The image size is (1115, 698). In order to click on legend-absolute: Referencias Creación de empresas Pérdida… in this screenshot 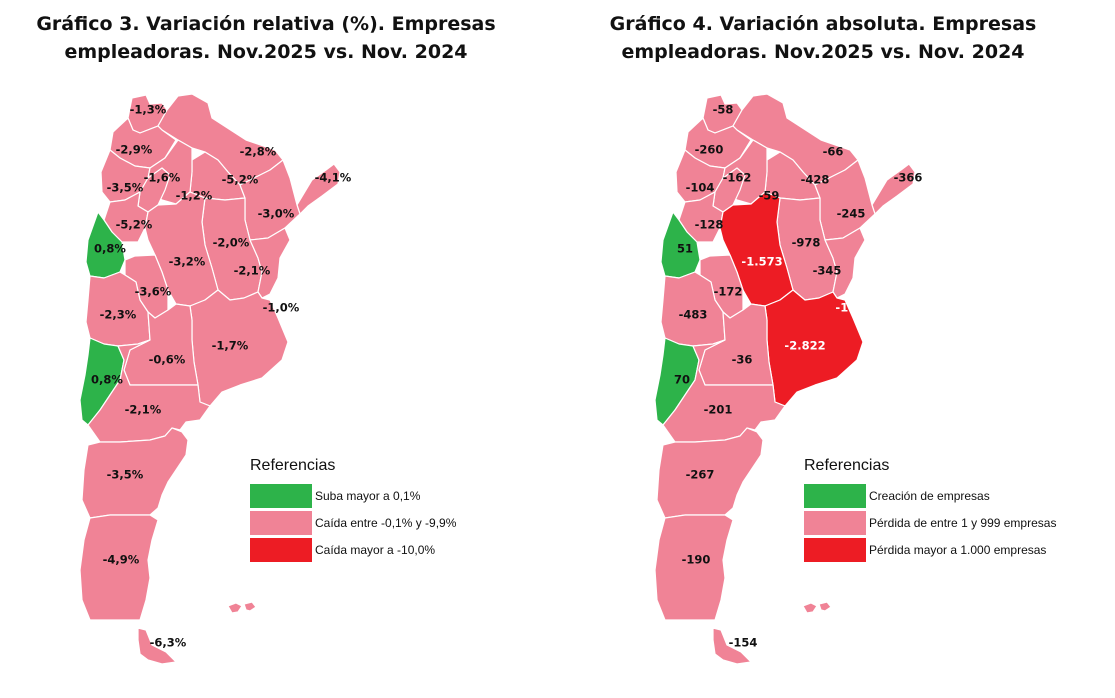, I will do `click(930, 509)`.